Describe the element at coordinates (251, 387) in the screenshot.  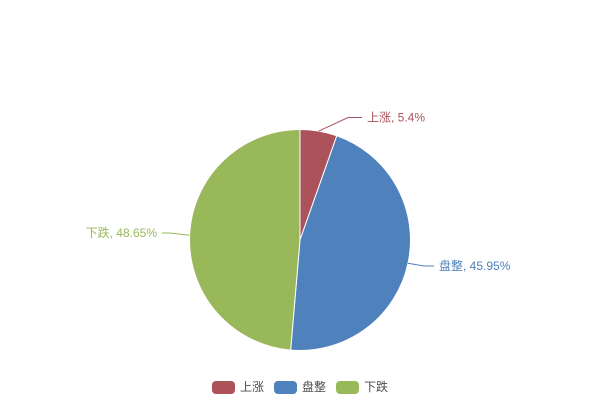
I see `legend-label-0: 上涨` at that location.